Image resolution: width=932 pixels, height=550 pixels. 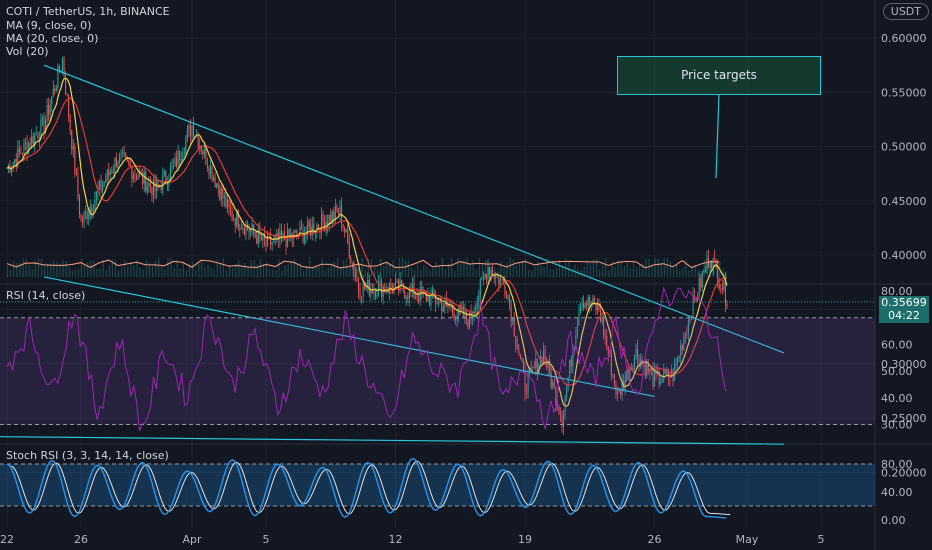 What do you see at coordinates (717, 136) in the screenshot?
I see `price-target-connector` at bounding box center [717, 136].